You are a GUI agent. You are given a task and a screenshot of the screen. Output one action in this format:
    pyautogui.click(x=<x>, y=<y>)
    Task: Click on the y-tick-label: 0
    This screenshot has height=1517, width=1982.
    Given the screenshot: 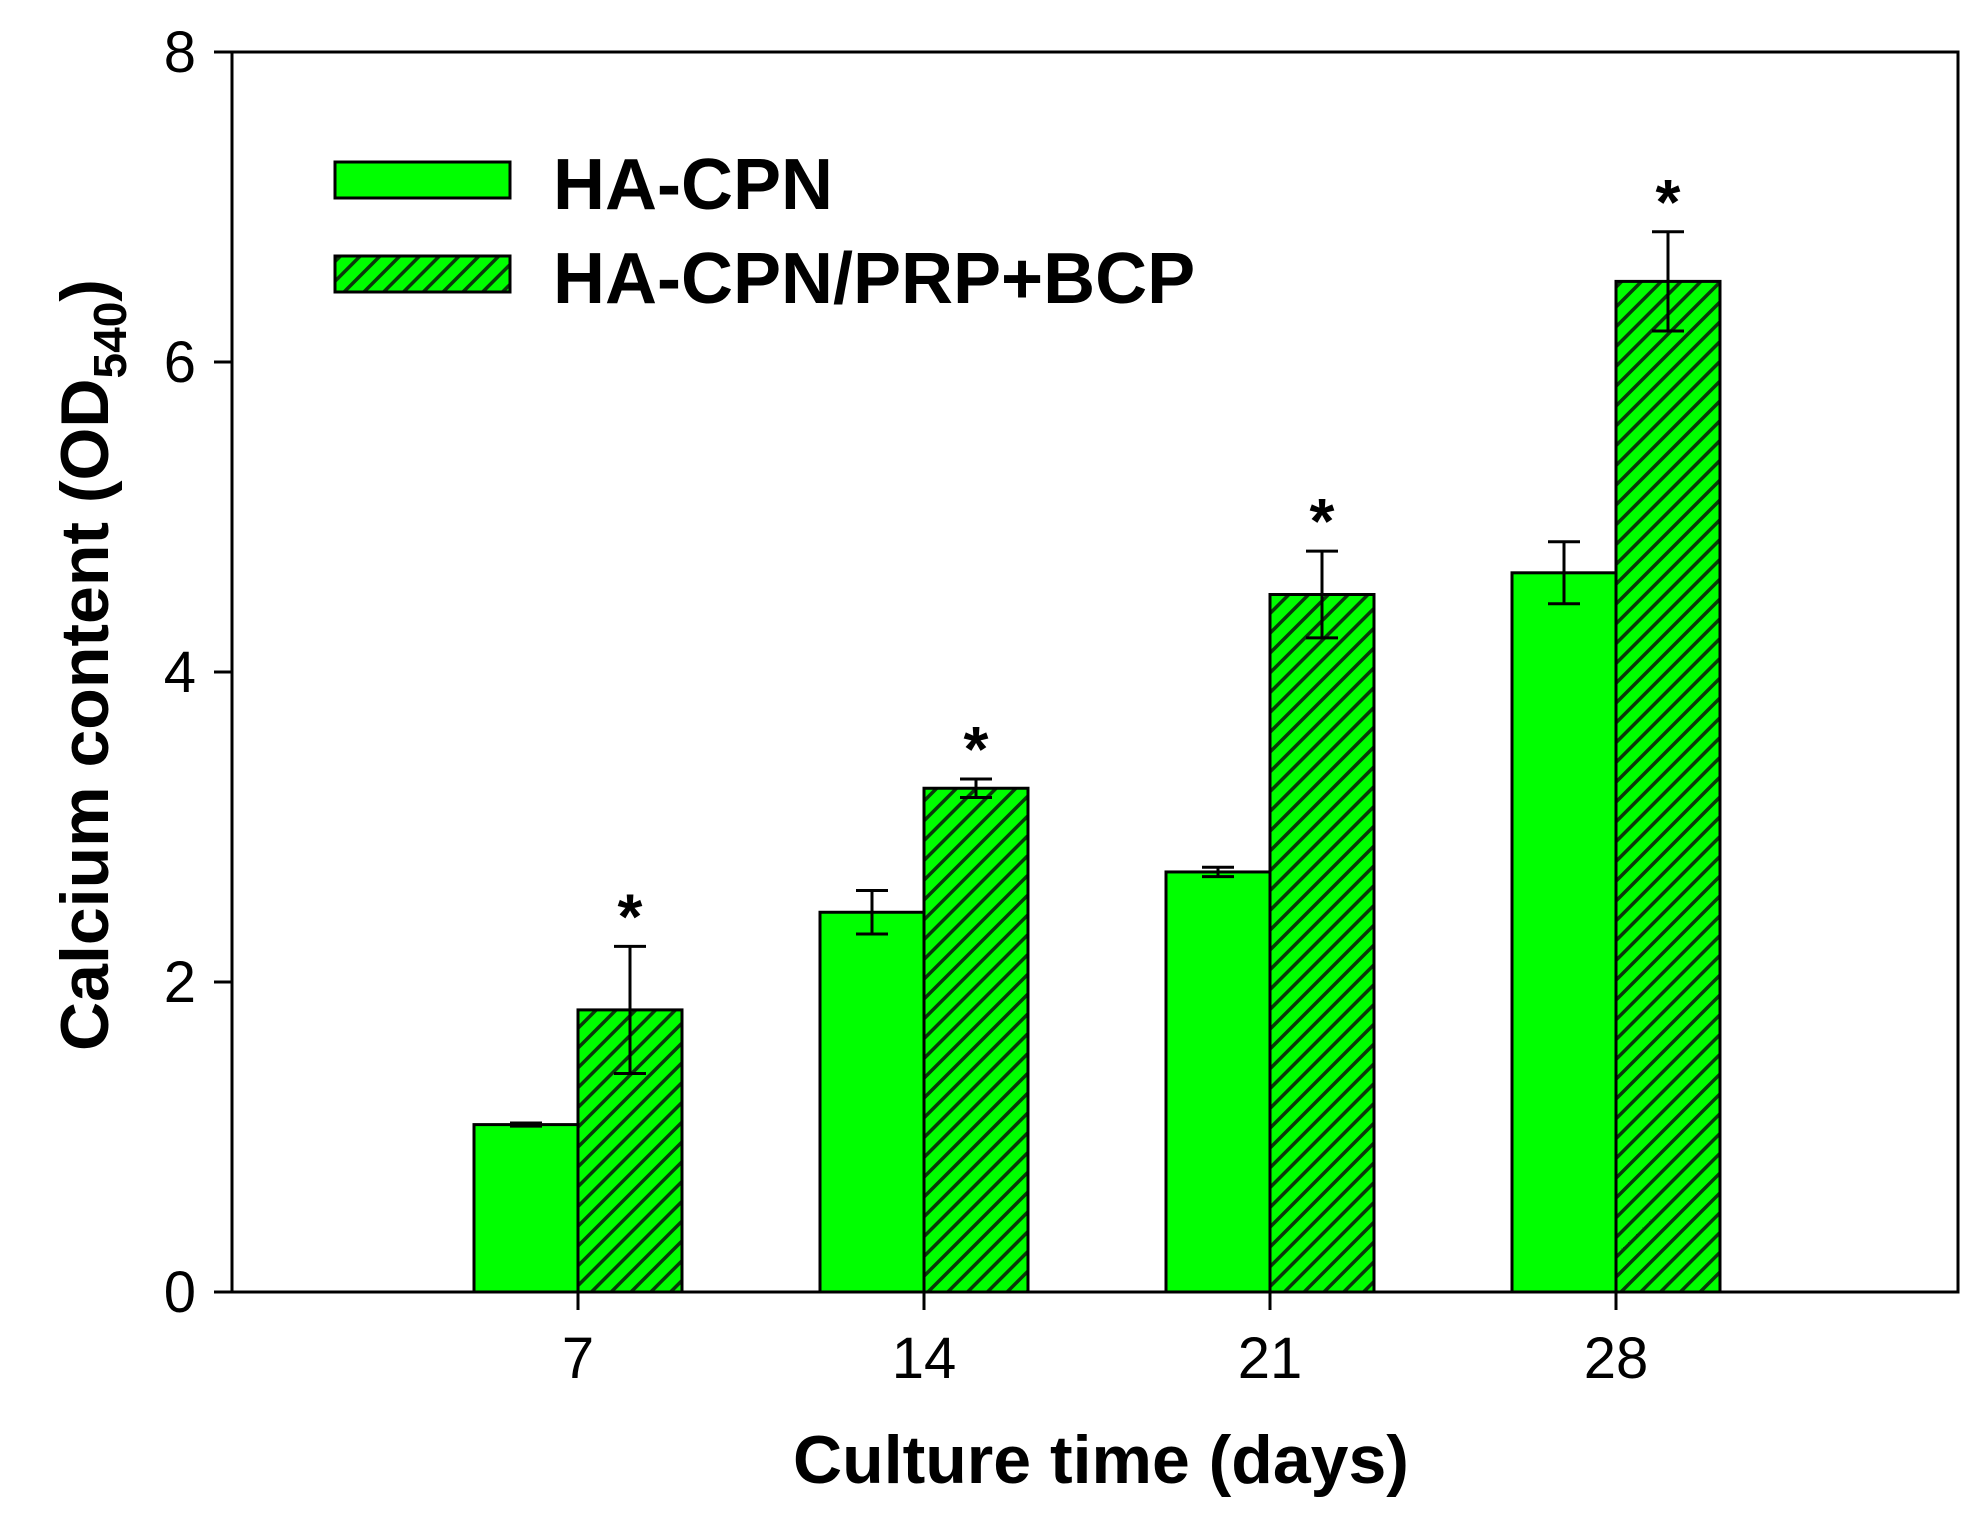 What is the action you would take?
    pyautogui.click(x=180, y=1292)
    